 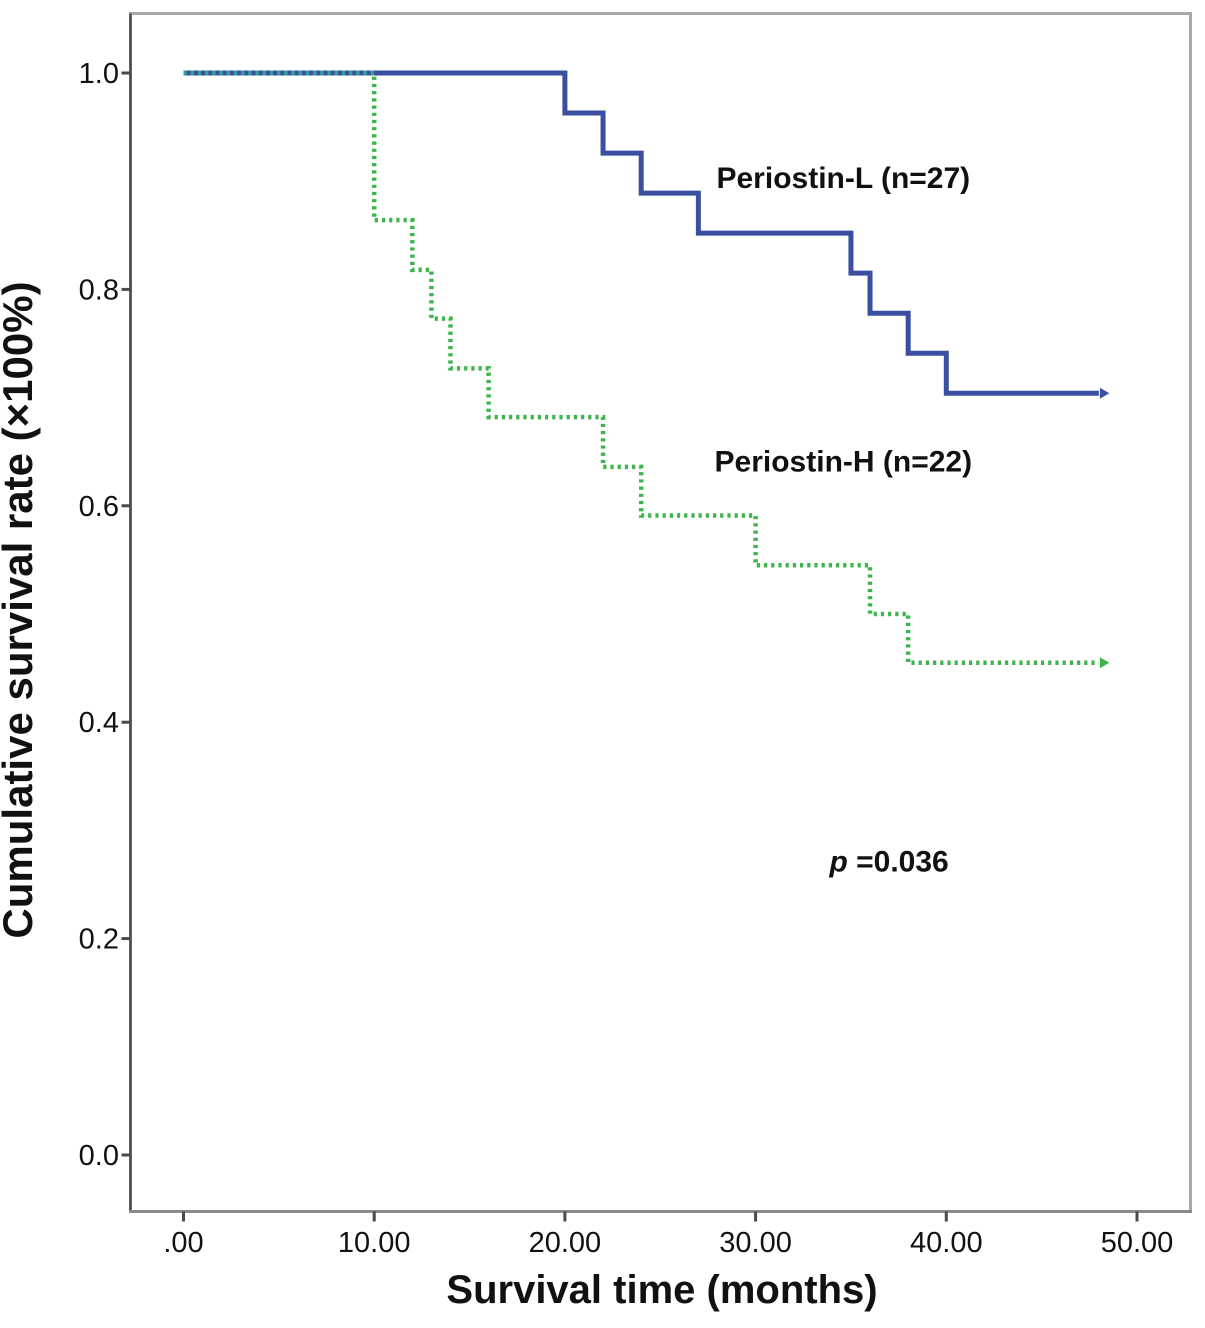 I want to click on series-label-periostin-l: Periostin-L (n=27), so click(x=843, y=178).